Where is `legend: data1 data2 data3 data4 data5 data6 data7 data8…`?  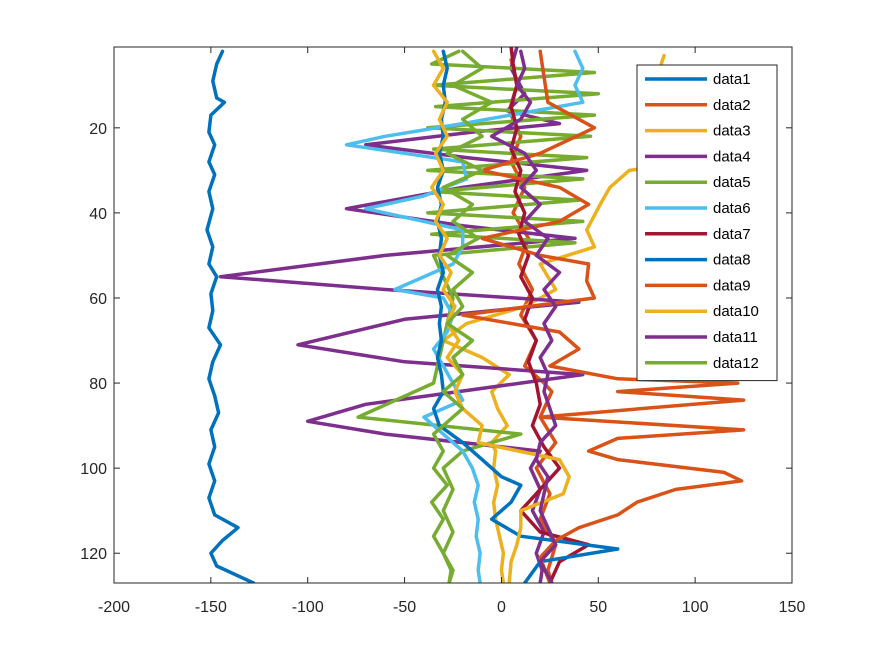 legend: data1 data2 data3 data4 data5 data6 data7 data8… is located at coordinates (707, 223).